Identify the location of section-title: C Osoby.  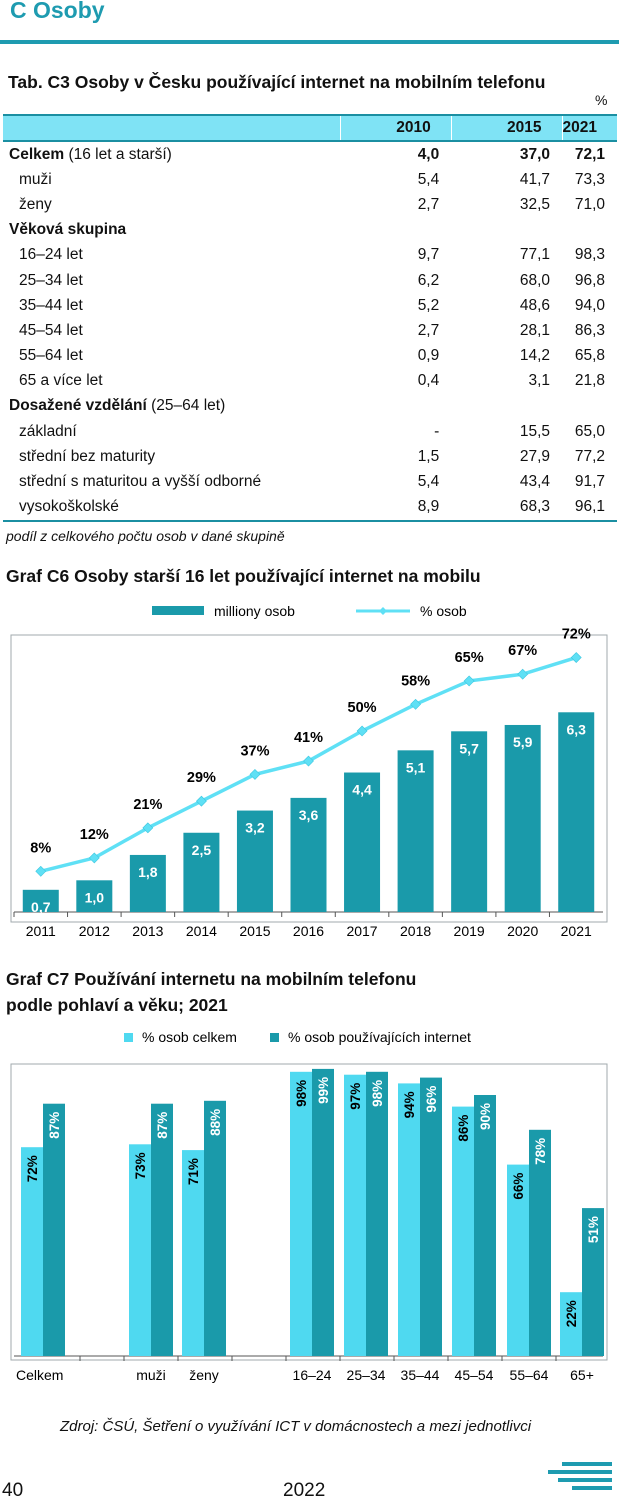
(57, 11).